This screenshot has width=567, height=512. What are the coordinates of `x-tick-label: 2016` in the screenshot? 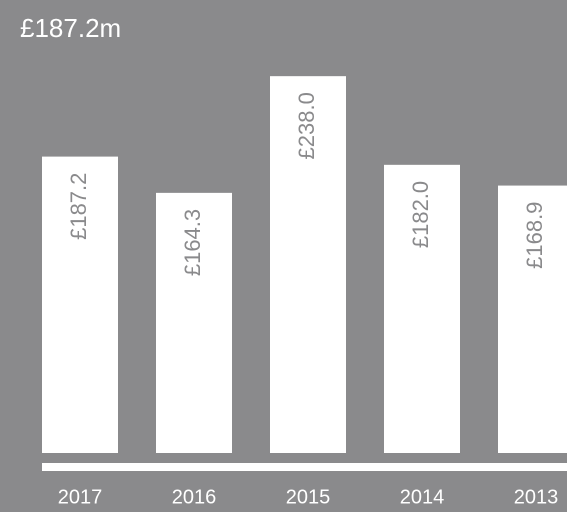 It's located at (194, 497).